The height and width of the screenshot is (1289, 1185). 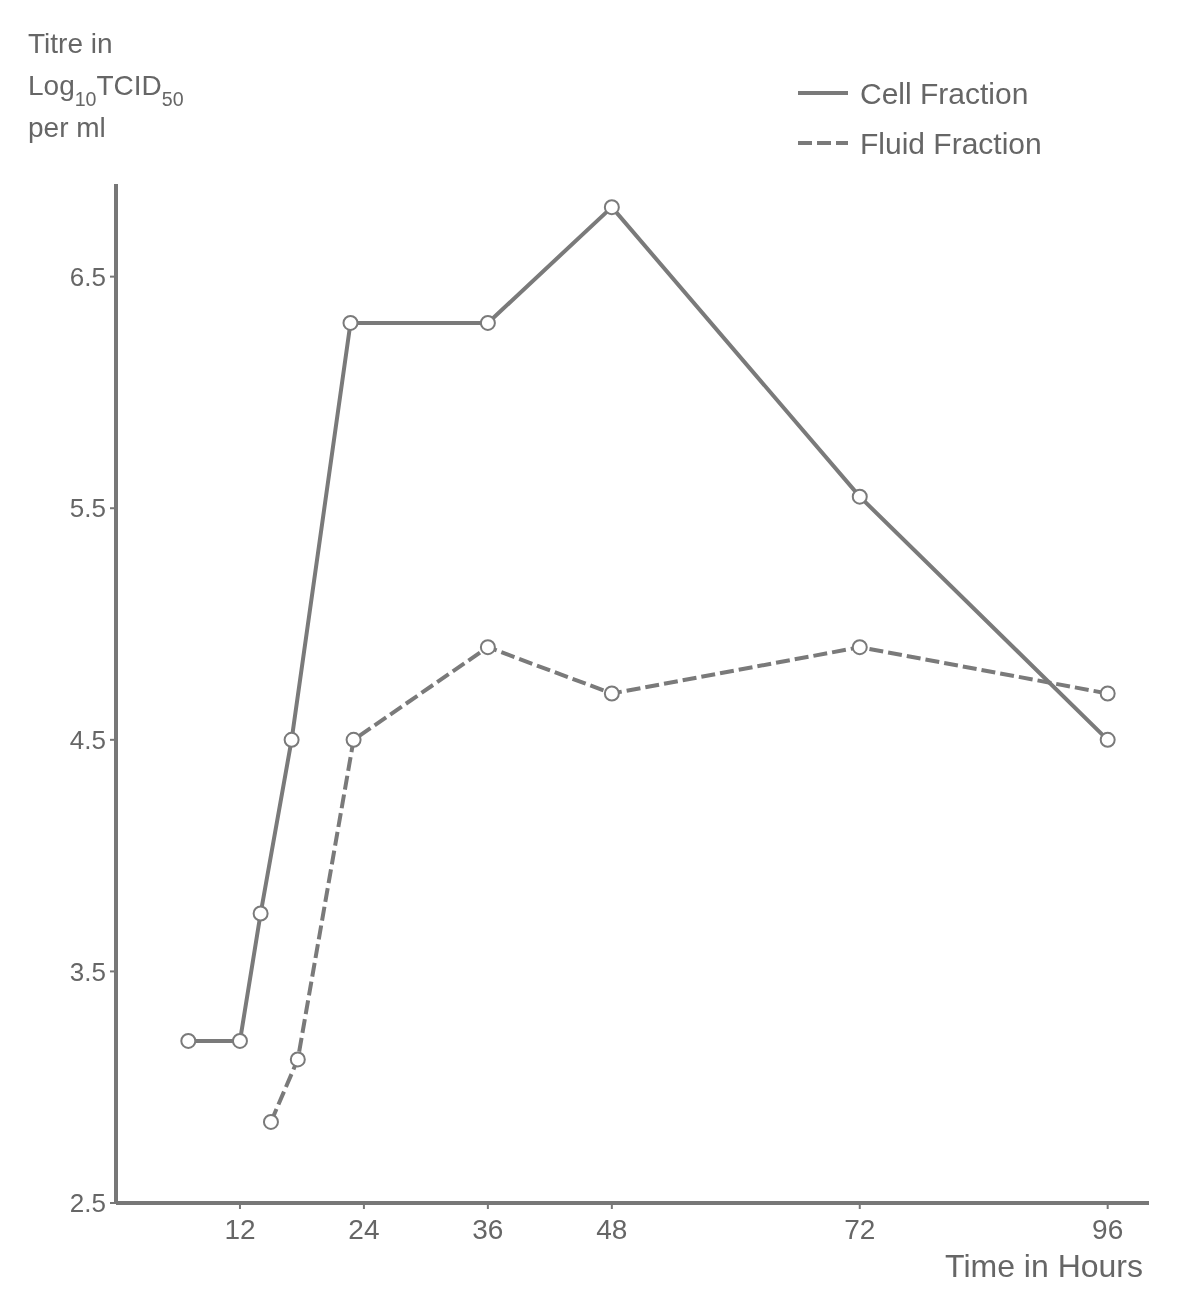 I want to click on x-tick-label: 72, so click(x=860, y=1229).